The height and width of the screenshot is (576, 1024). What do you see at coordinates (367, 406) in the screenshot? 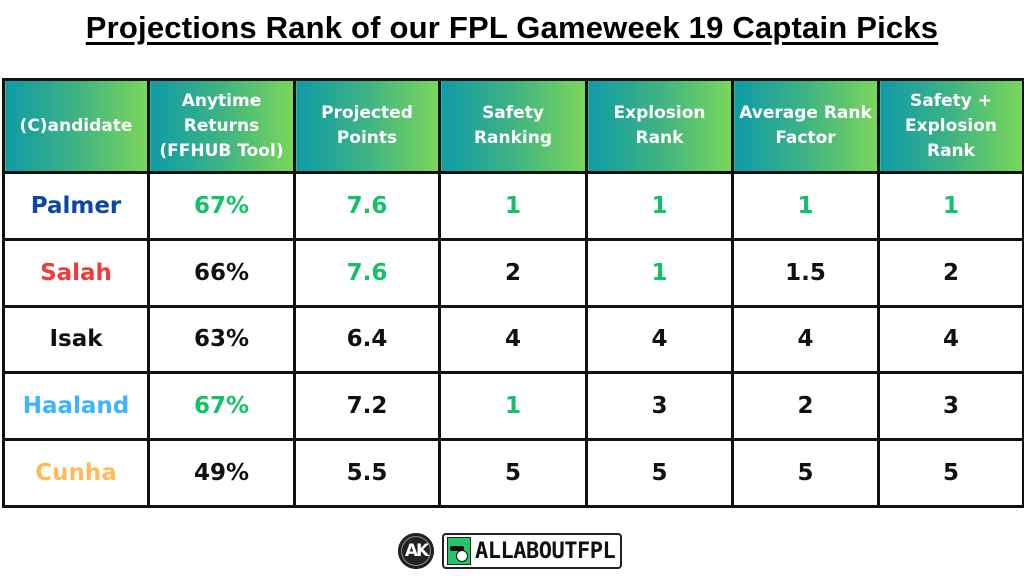
I see `projected-points-cell: 7.2` at bounding box center [367, 406].